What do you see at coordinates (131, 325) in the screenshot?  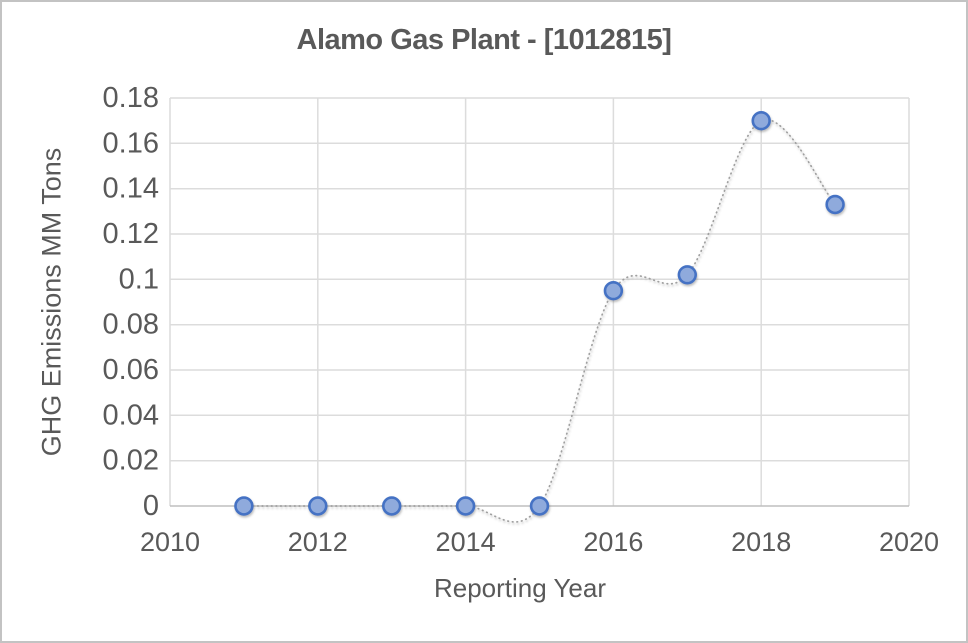 I see `y-tick-label: 0.08` at bounding box center [131, 325].